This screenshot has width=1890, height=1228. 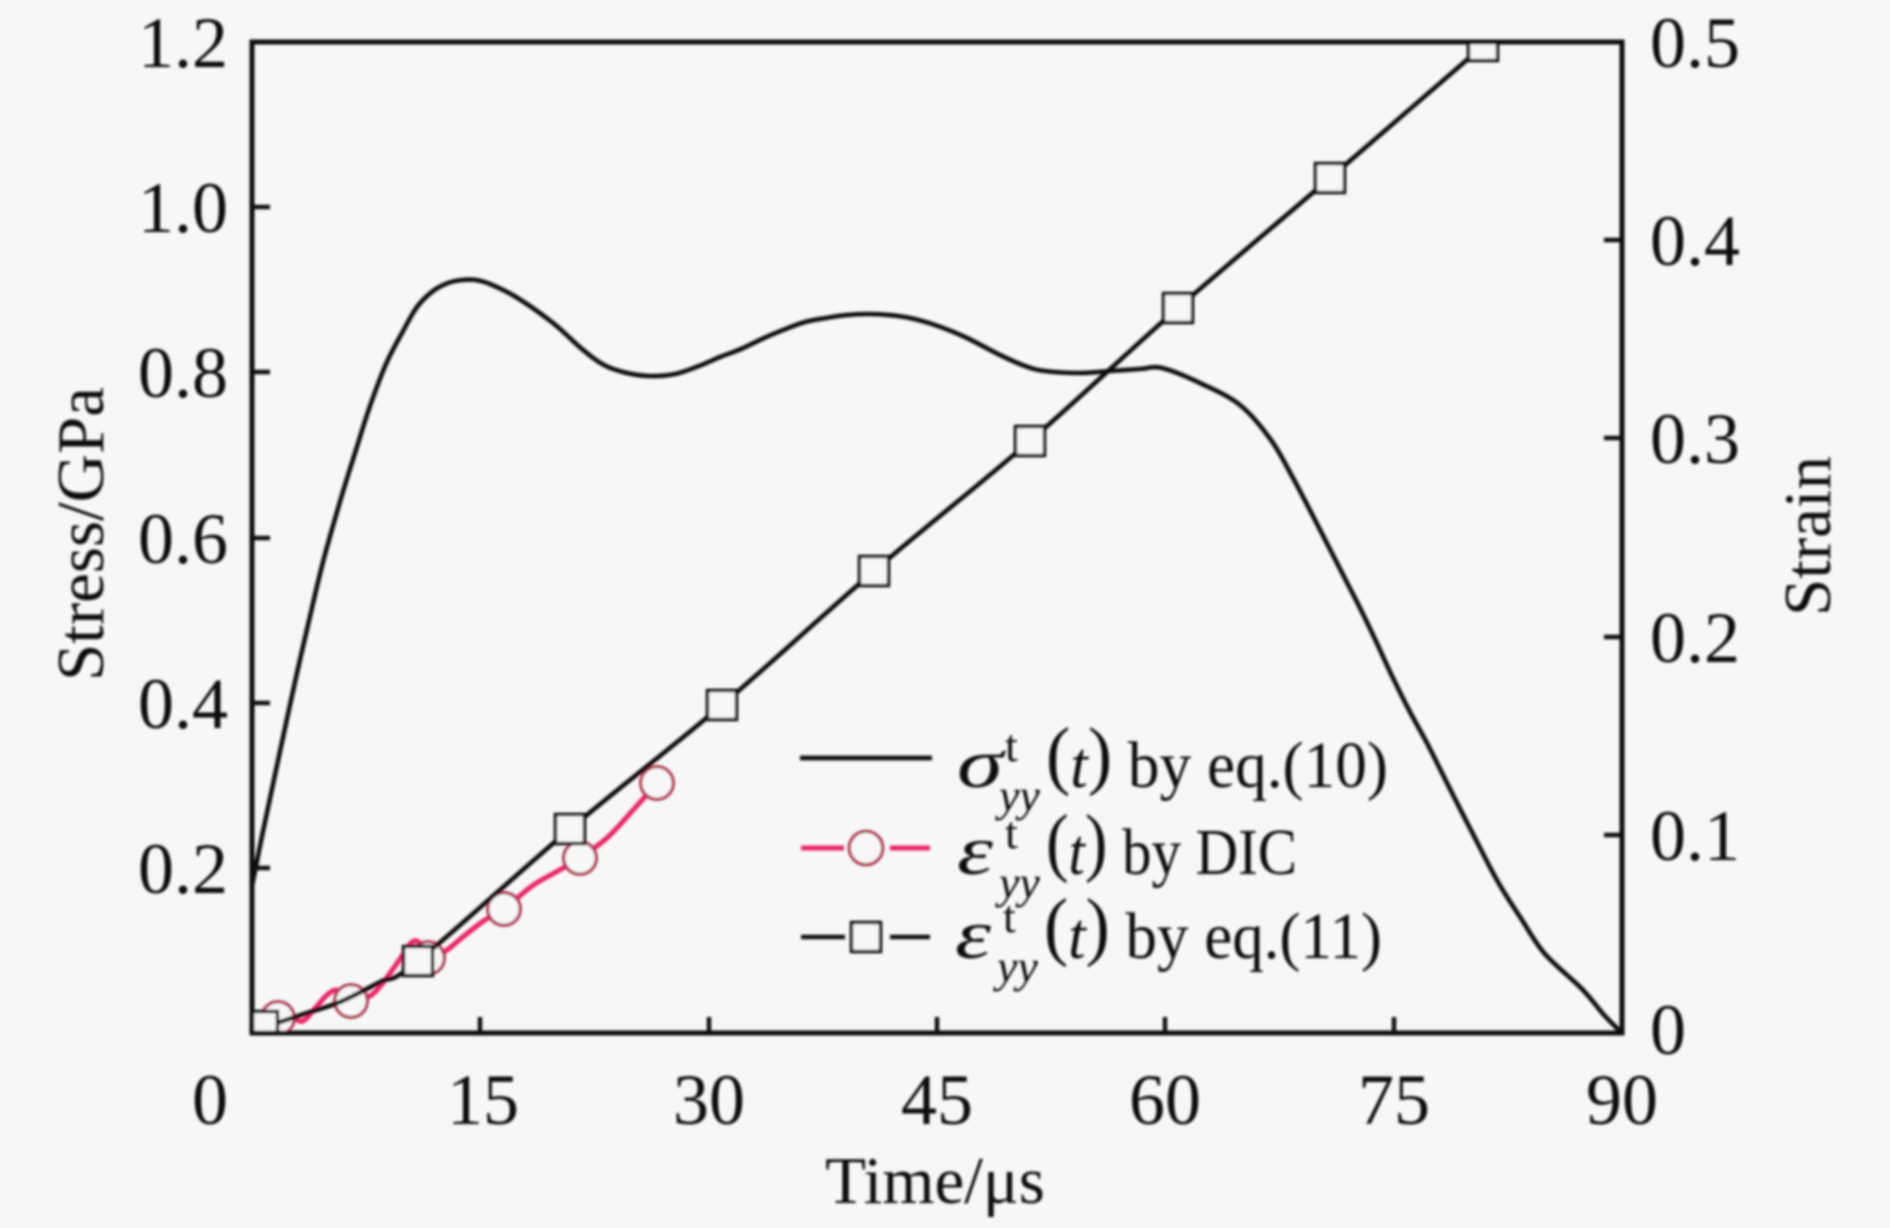 I want to click on svg-text: Stress/GPa, so click(x=81, y=534).